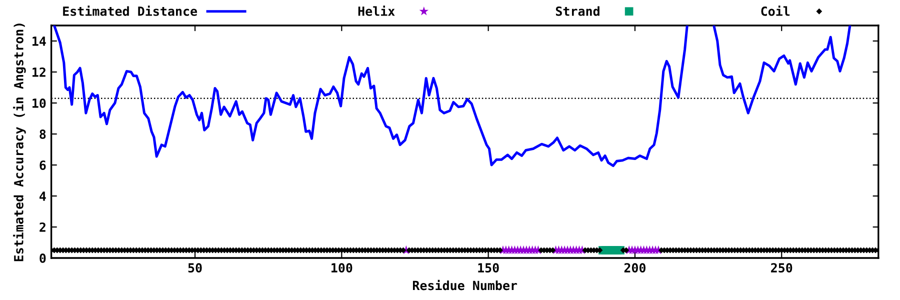 This screenshot has width=900, height=300. Describe the element at coordinates (376, 11) in the screenshot. I see `legend-label: Helix` at that location.